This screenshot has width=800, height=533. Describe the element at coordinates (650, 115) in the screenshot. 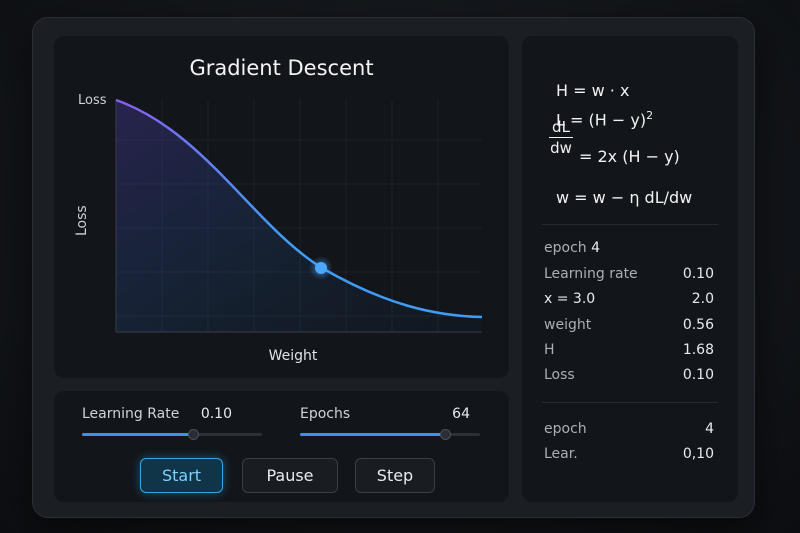

I see `formula-loss-exponent: 2` at that location.